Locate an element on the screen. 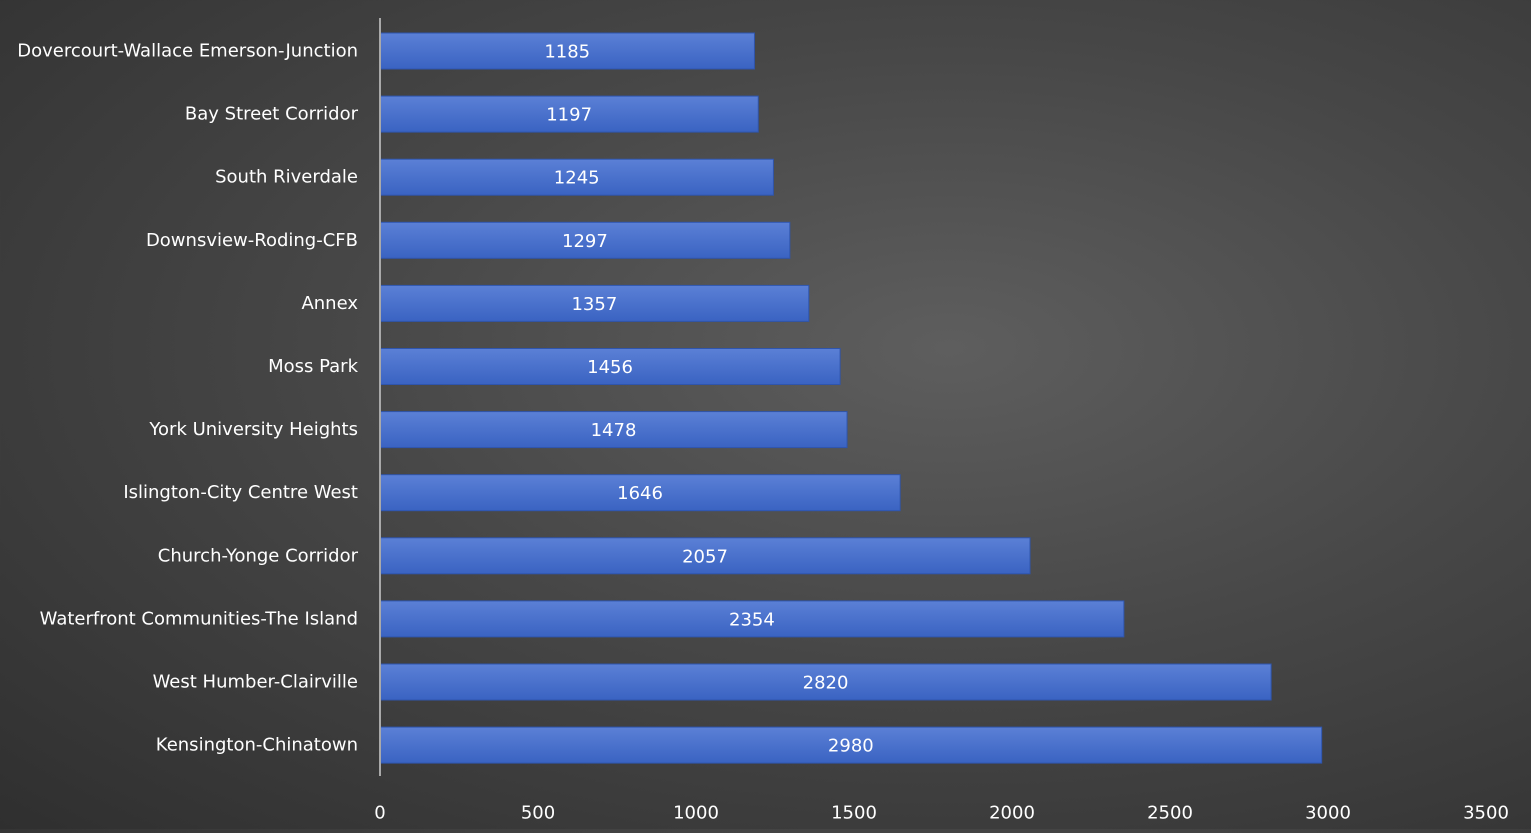  data-label: 2980 is located at coordinates (851, 746).